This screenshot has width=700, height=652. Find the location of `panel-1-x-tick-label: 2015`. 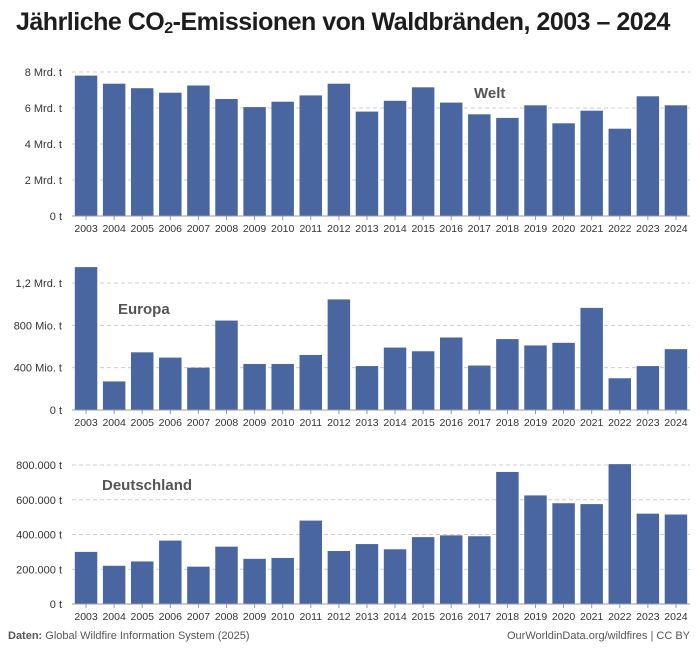

panel-1-x-tick-label: 2015 is located at coordinates (423, 229).